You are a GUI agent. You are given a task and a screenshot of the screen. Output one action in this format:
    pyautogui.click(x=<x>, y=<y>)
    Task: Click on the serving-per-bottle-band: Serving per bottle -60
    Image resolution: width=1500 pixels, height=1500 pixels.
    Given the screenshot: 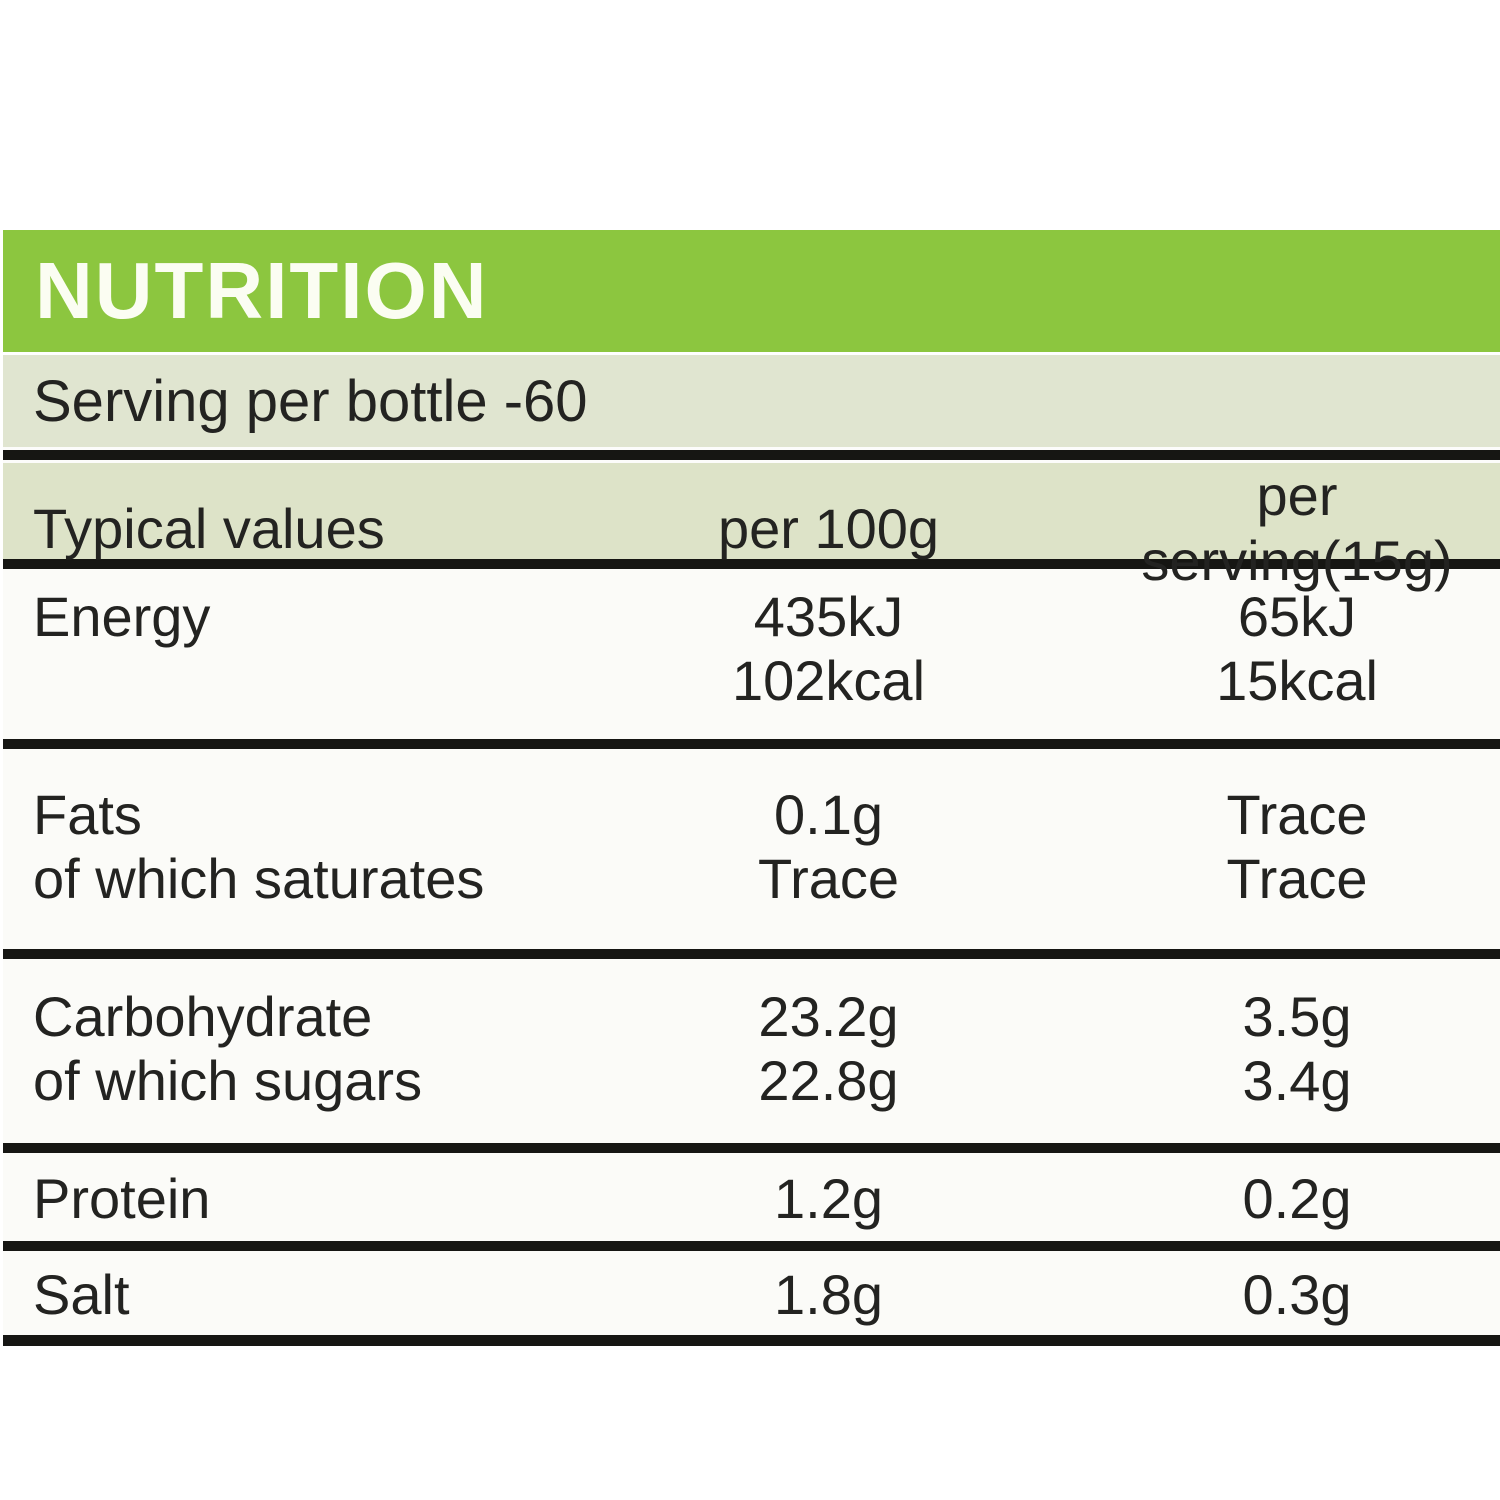 What is the action you would take?
    pyautogui.click(x=751, y=401)
    